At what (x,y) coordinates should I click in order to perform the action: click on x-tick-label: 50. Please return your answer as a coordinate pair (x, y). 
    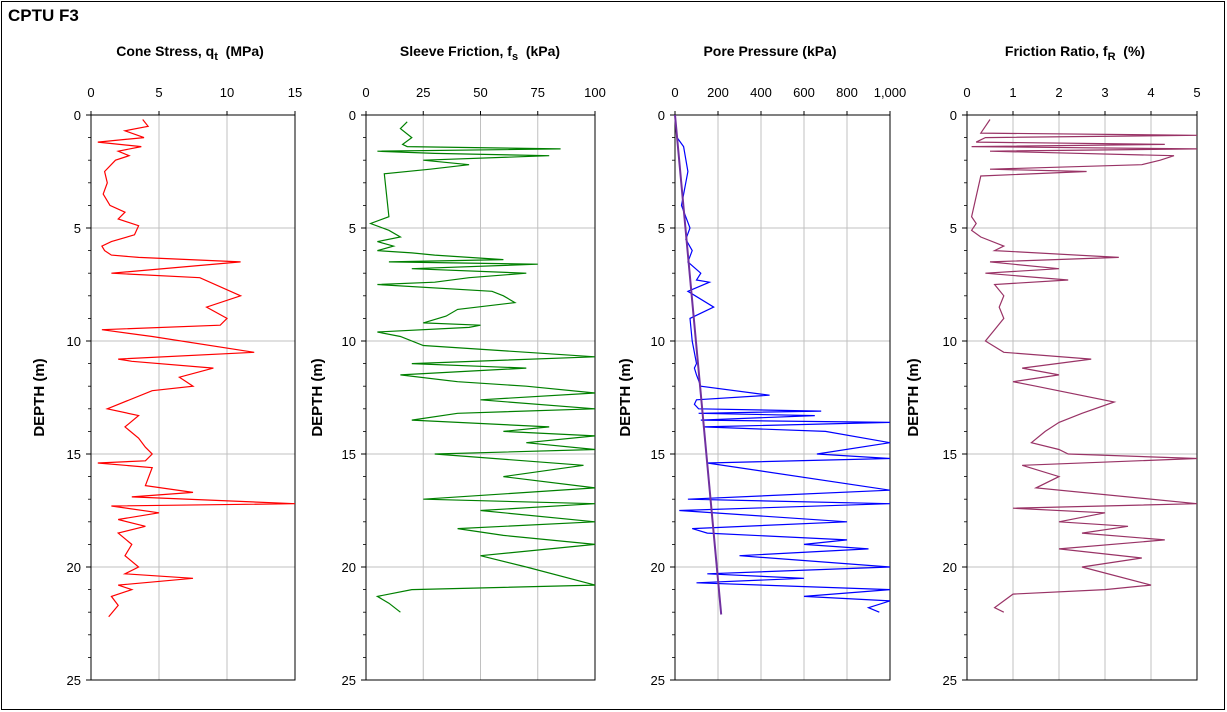
    Looking at the image, I should click on (480, 92).